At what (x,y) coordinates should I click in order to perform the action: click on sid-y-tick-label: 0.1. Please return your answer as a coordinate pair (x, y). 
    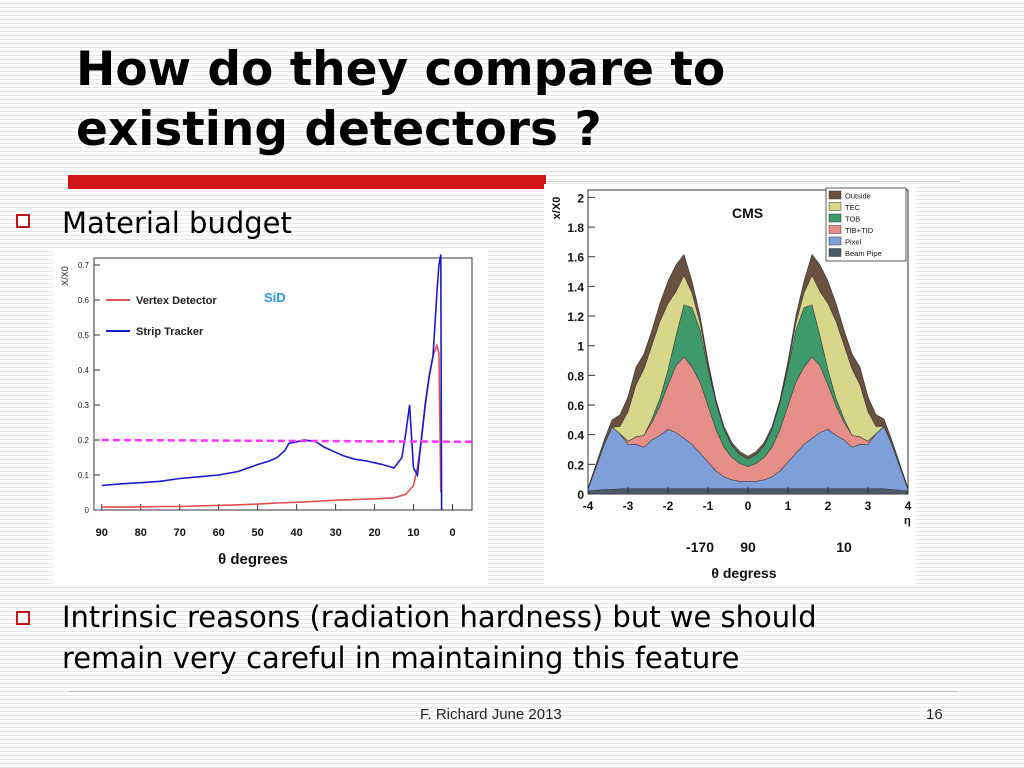
    Looking at the image, I should click on (84, 475).